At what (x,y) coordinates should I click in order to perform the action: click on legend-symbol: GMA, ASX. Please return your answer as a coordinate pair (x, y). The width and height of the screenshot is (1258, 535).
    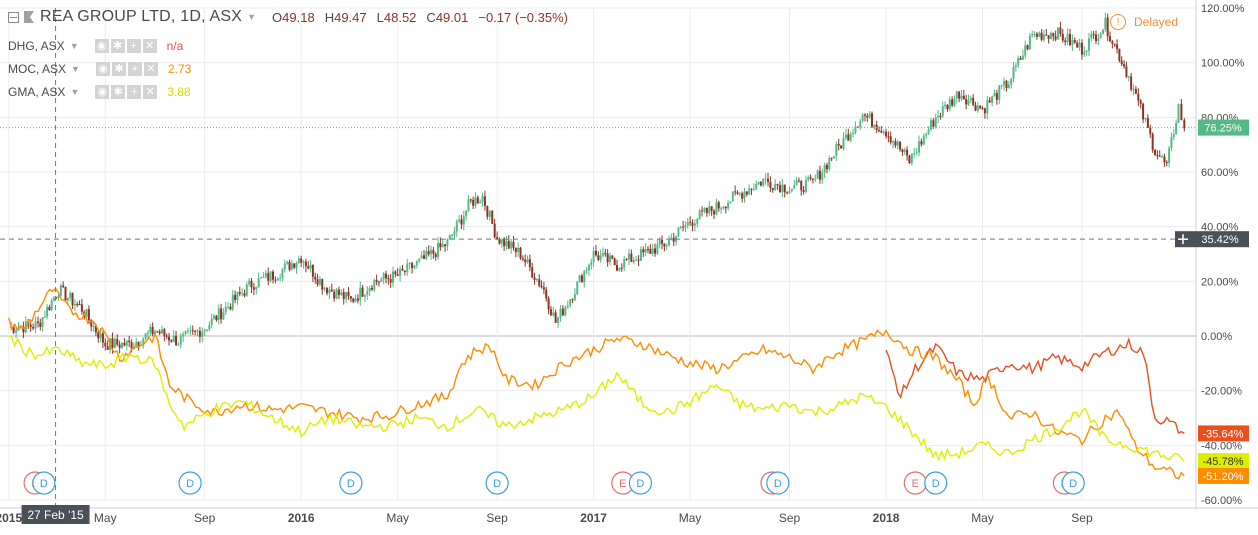
    Looking at the image, I should click on (37, 92).